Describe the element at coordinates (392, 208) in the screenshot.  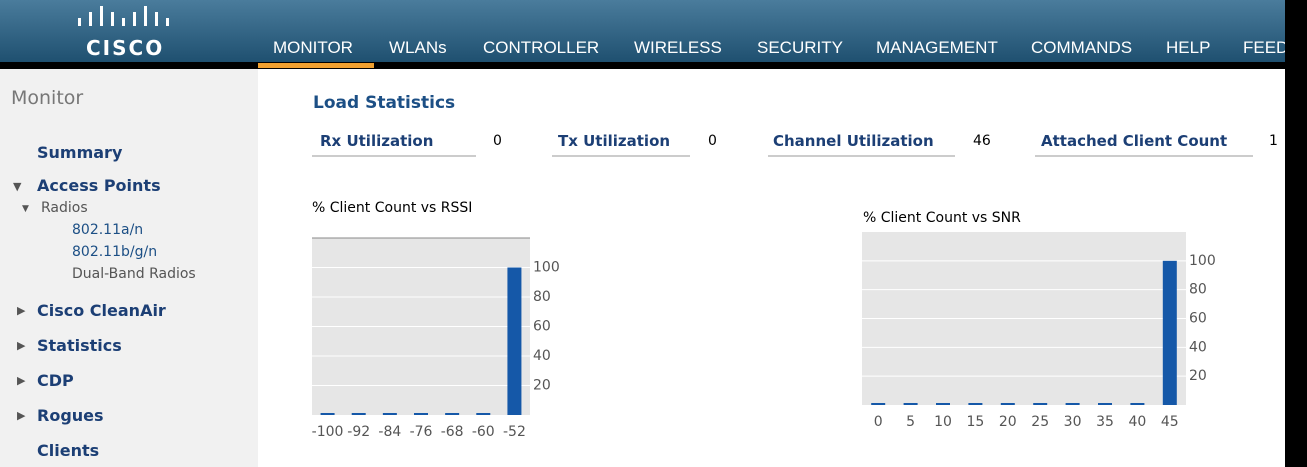
I see `chart-title: % Client Count vs RSSI` at that location.